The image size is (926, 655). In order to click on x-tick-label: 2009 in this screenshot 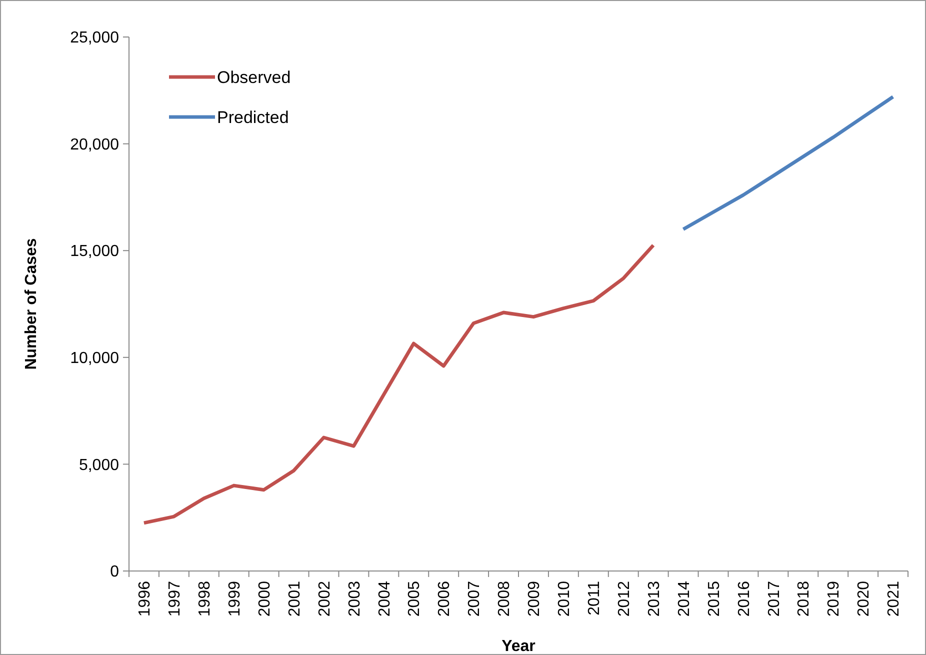, I will do `click(535, 598)`.